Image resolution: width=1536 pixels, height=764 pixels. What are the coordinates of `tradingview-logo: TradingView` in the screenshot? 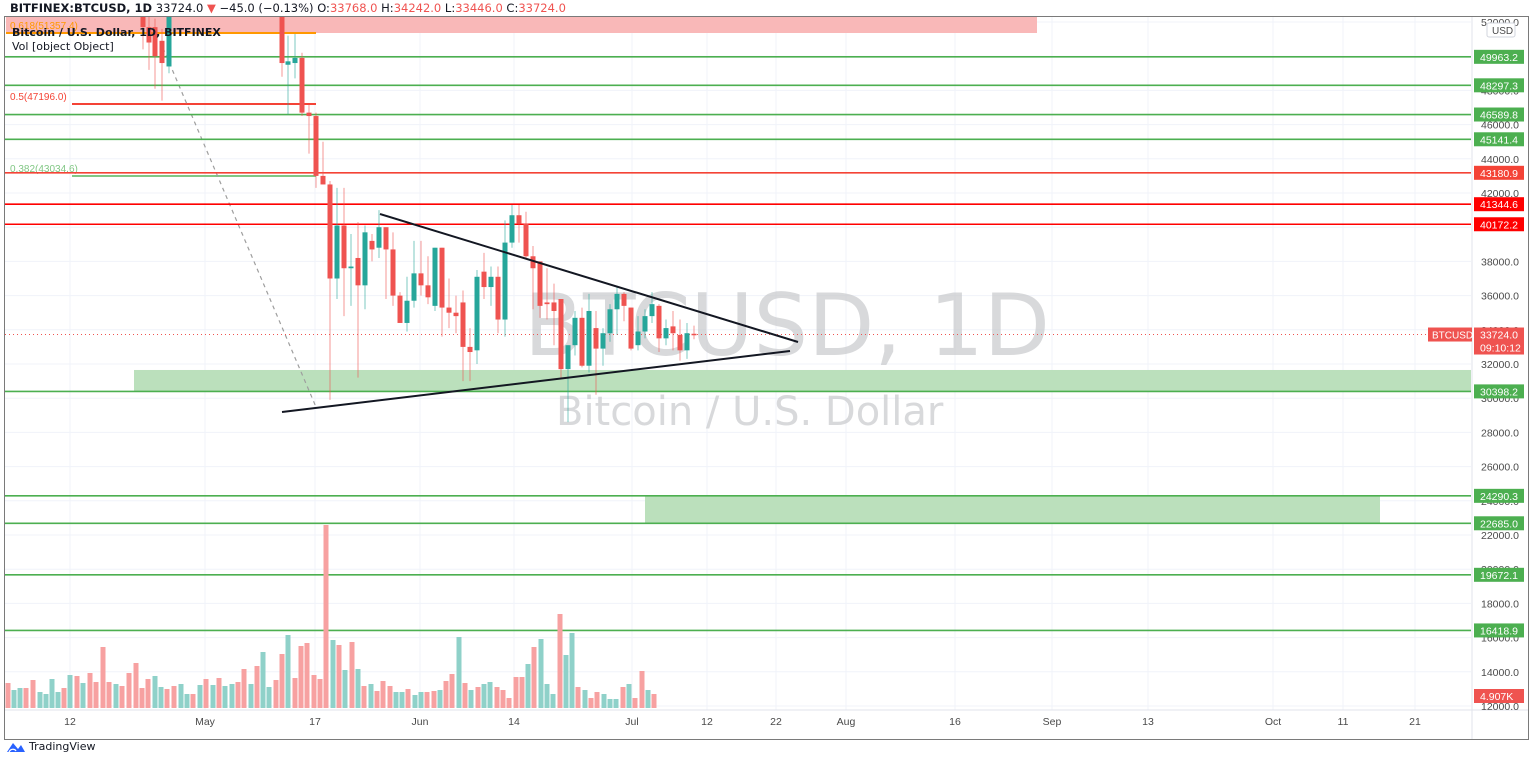 It's located at (50, 746).